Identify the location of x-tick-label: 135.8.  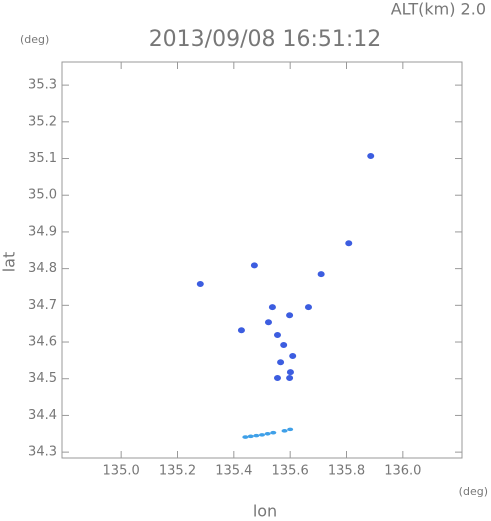
(346, 471).